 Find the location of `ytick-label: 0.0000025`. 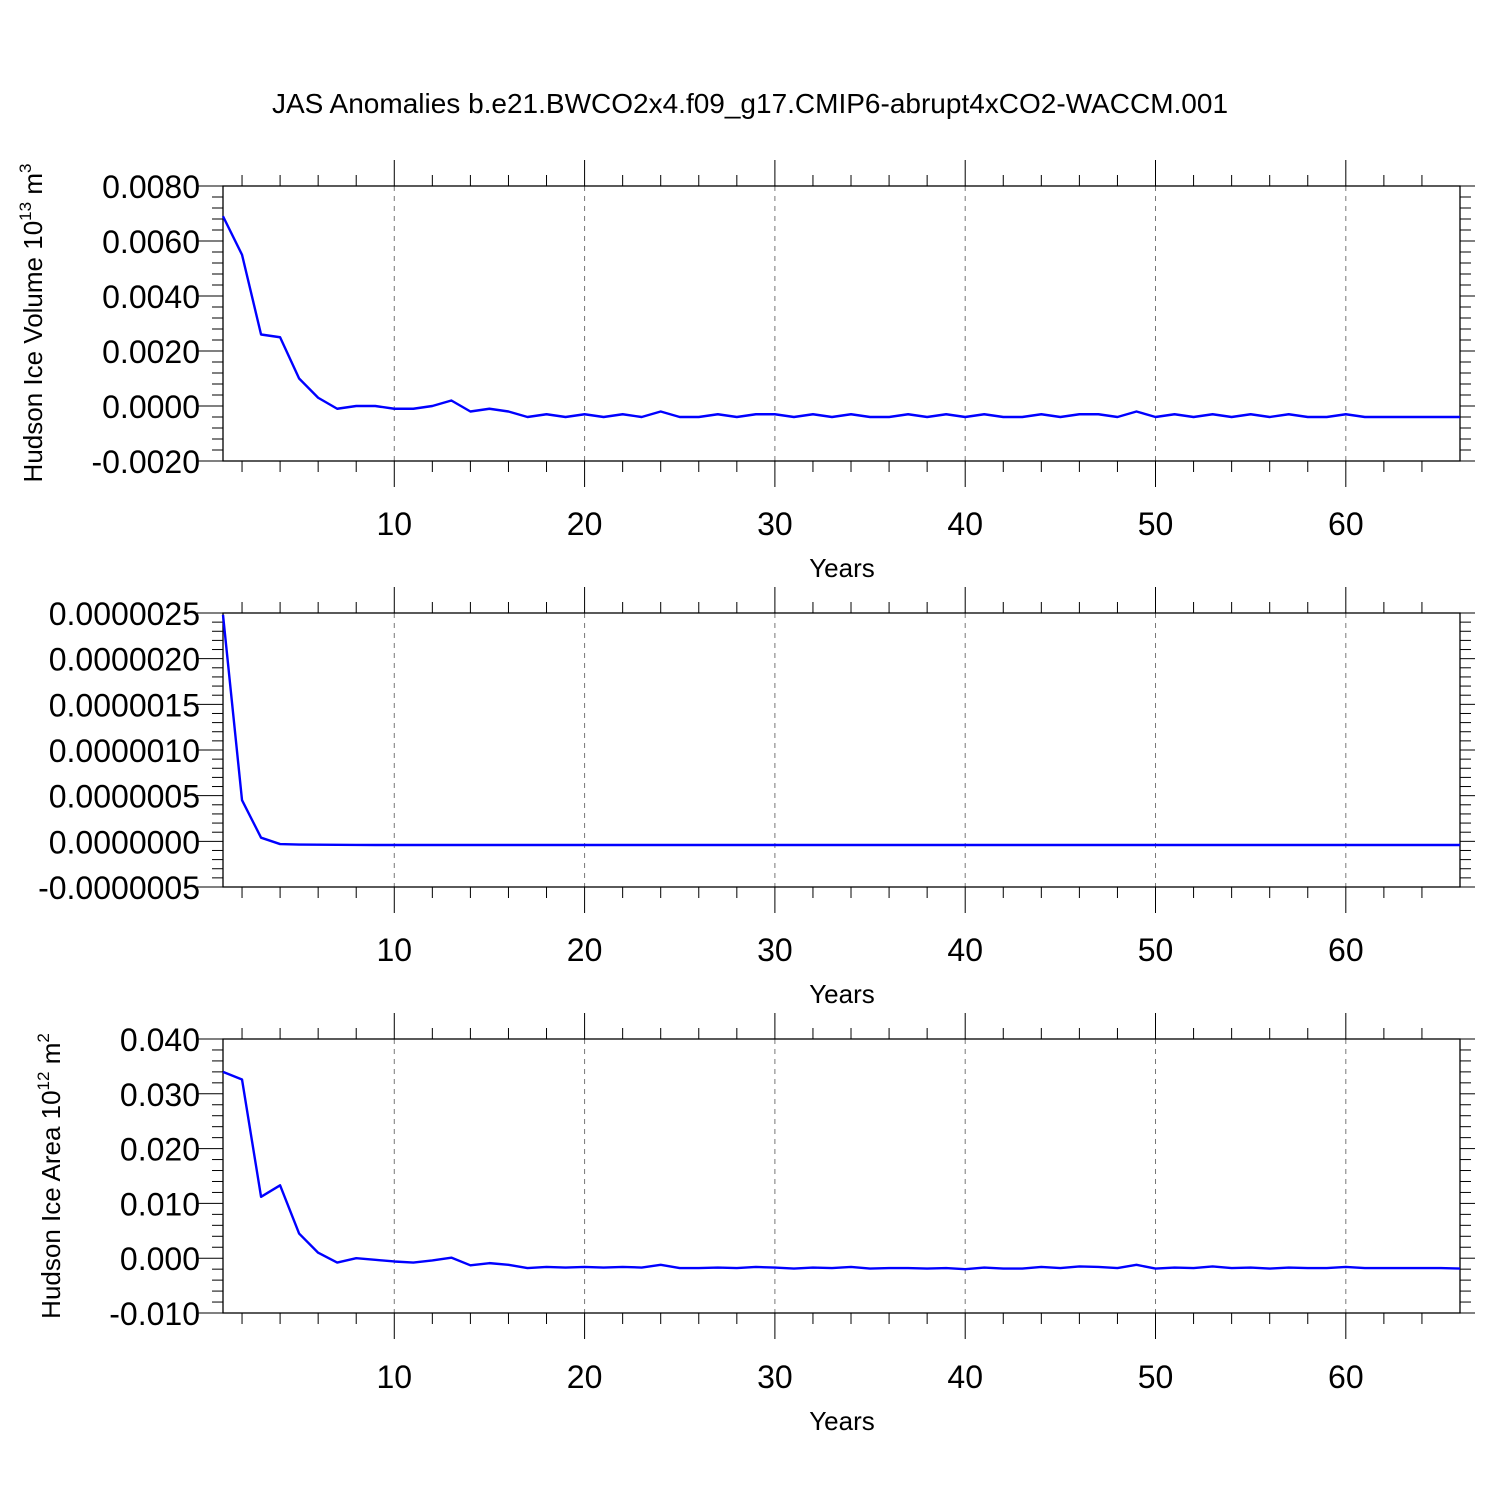

ytick-label: 0.0000025 is located at coordinates (124, 614).